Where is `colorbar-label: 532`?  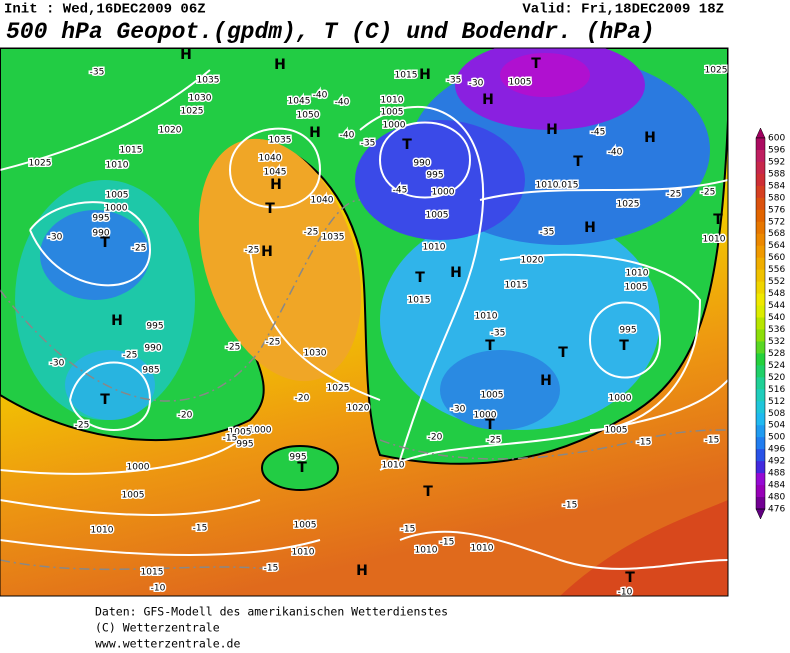 colorbar-label: 532 is located at coordinates (776, 342).